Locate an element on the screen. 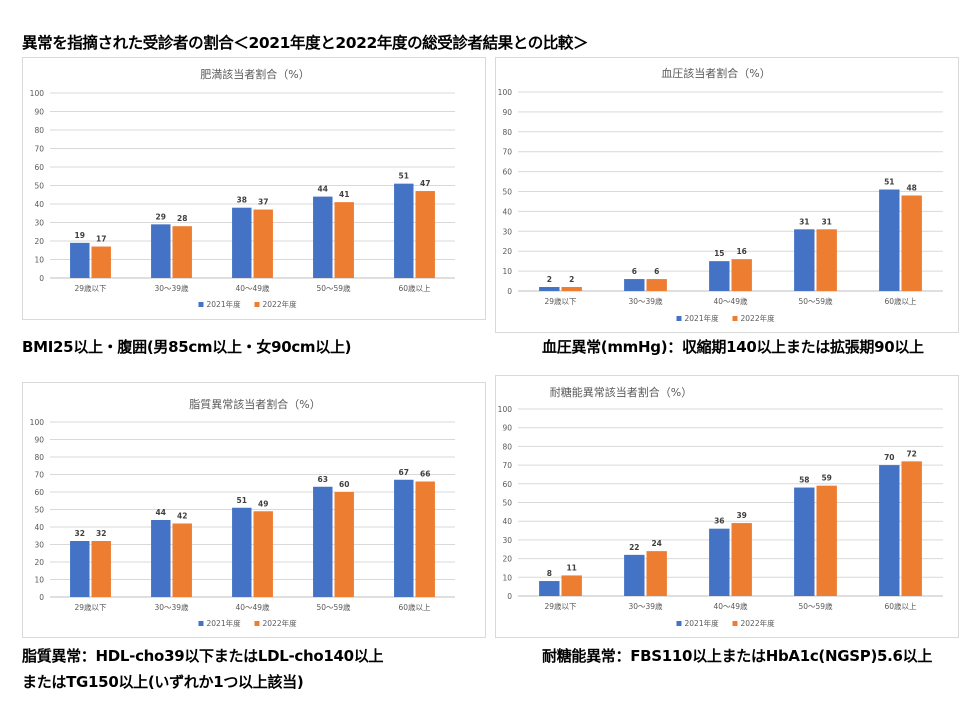 This screenshot has height=720, width=980. data-label: 39 is located at coordinates (741, 515).